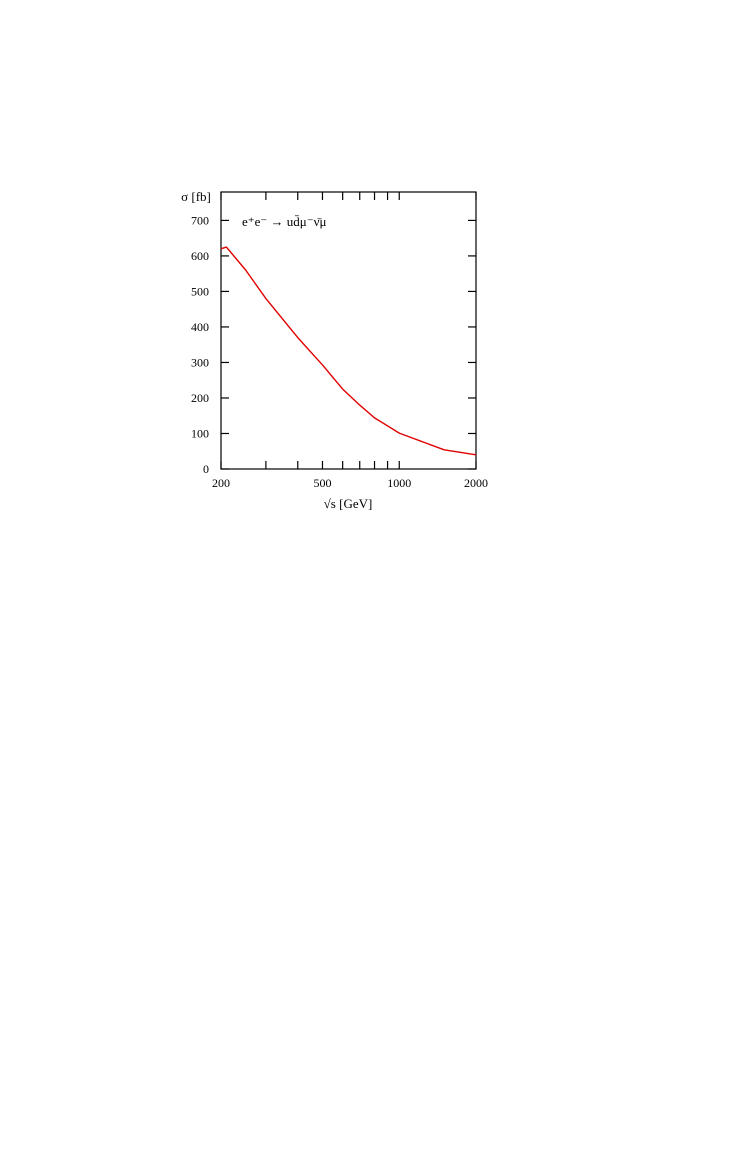 Image resolution: width=745 pixels, height=1175 pixels. Describe the element at coordinates (200, 327) in the screenshot. I see `y-tick-label: 400` at that location.